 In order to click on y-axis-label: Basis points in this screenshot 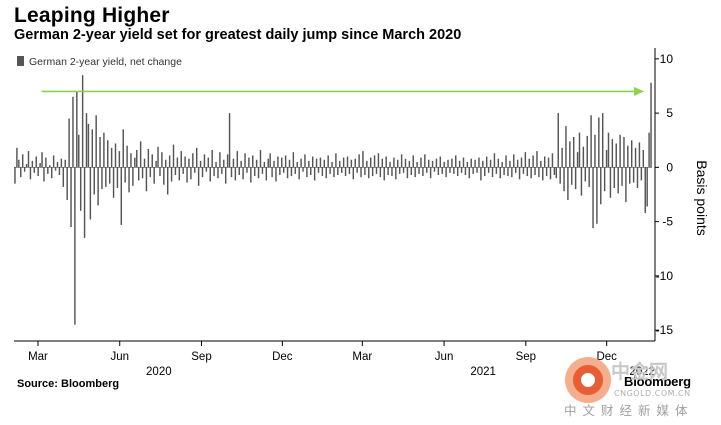, I will do `click(702, 197)`.